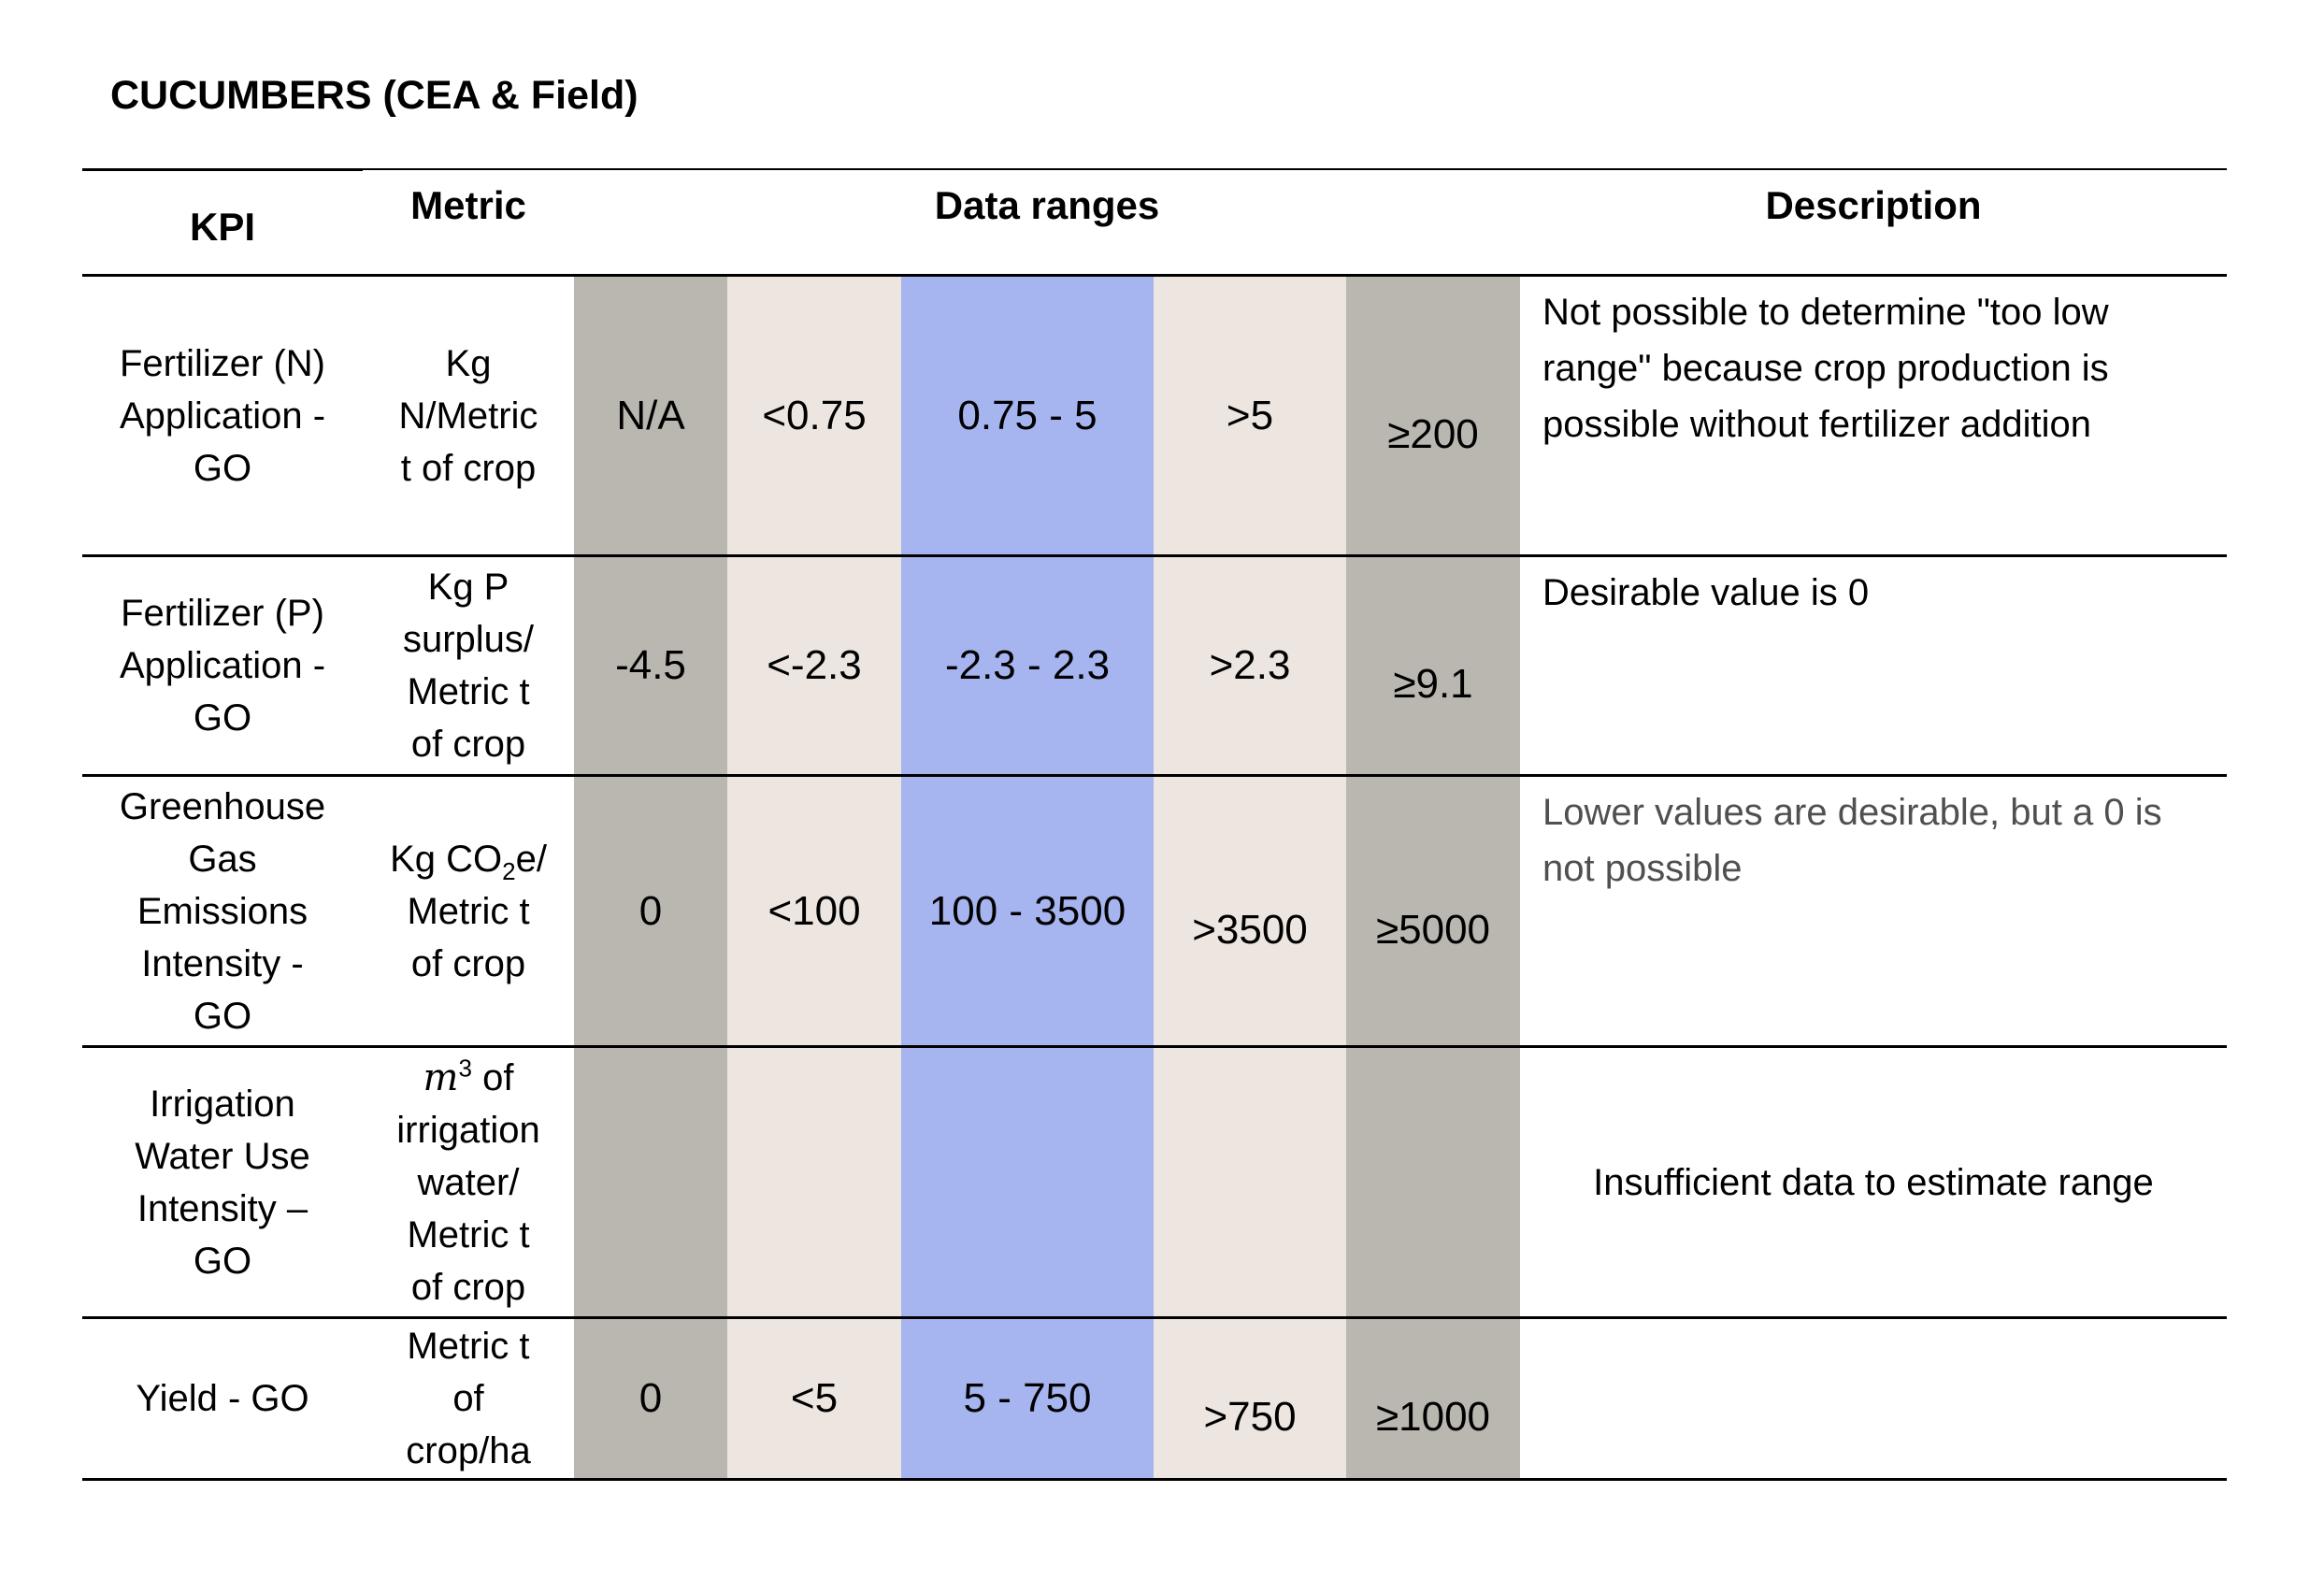 This screenshot has width=2324, height=1593. I want to click on row-4-metric-exponent: 3, so click(465, 1068).